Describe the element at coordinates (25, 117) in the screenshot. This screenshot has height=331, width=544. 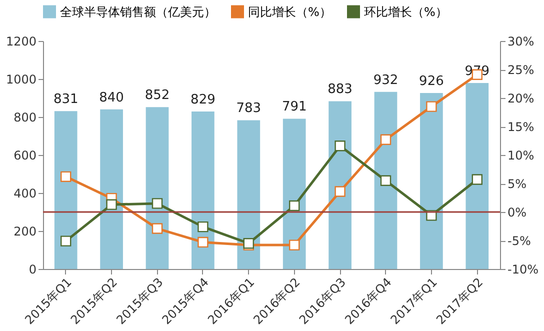
I see `y-tick-label: 800` at that location.